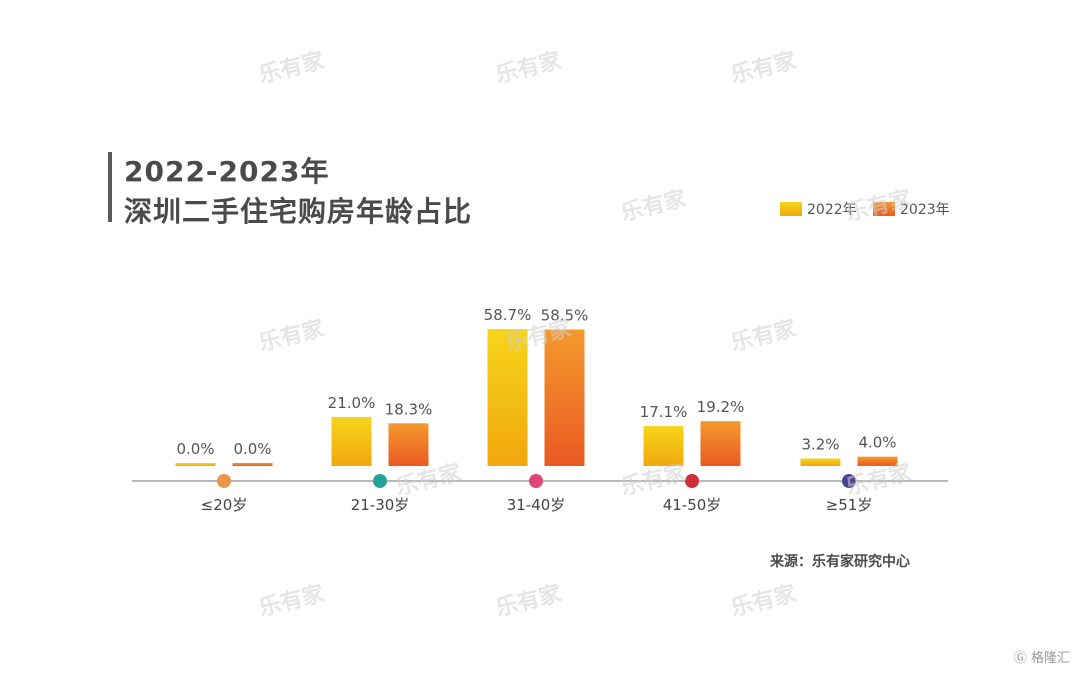 The image size is (1080, 674). I want to click on data-label: 58.7%, so click(508, 315).